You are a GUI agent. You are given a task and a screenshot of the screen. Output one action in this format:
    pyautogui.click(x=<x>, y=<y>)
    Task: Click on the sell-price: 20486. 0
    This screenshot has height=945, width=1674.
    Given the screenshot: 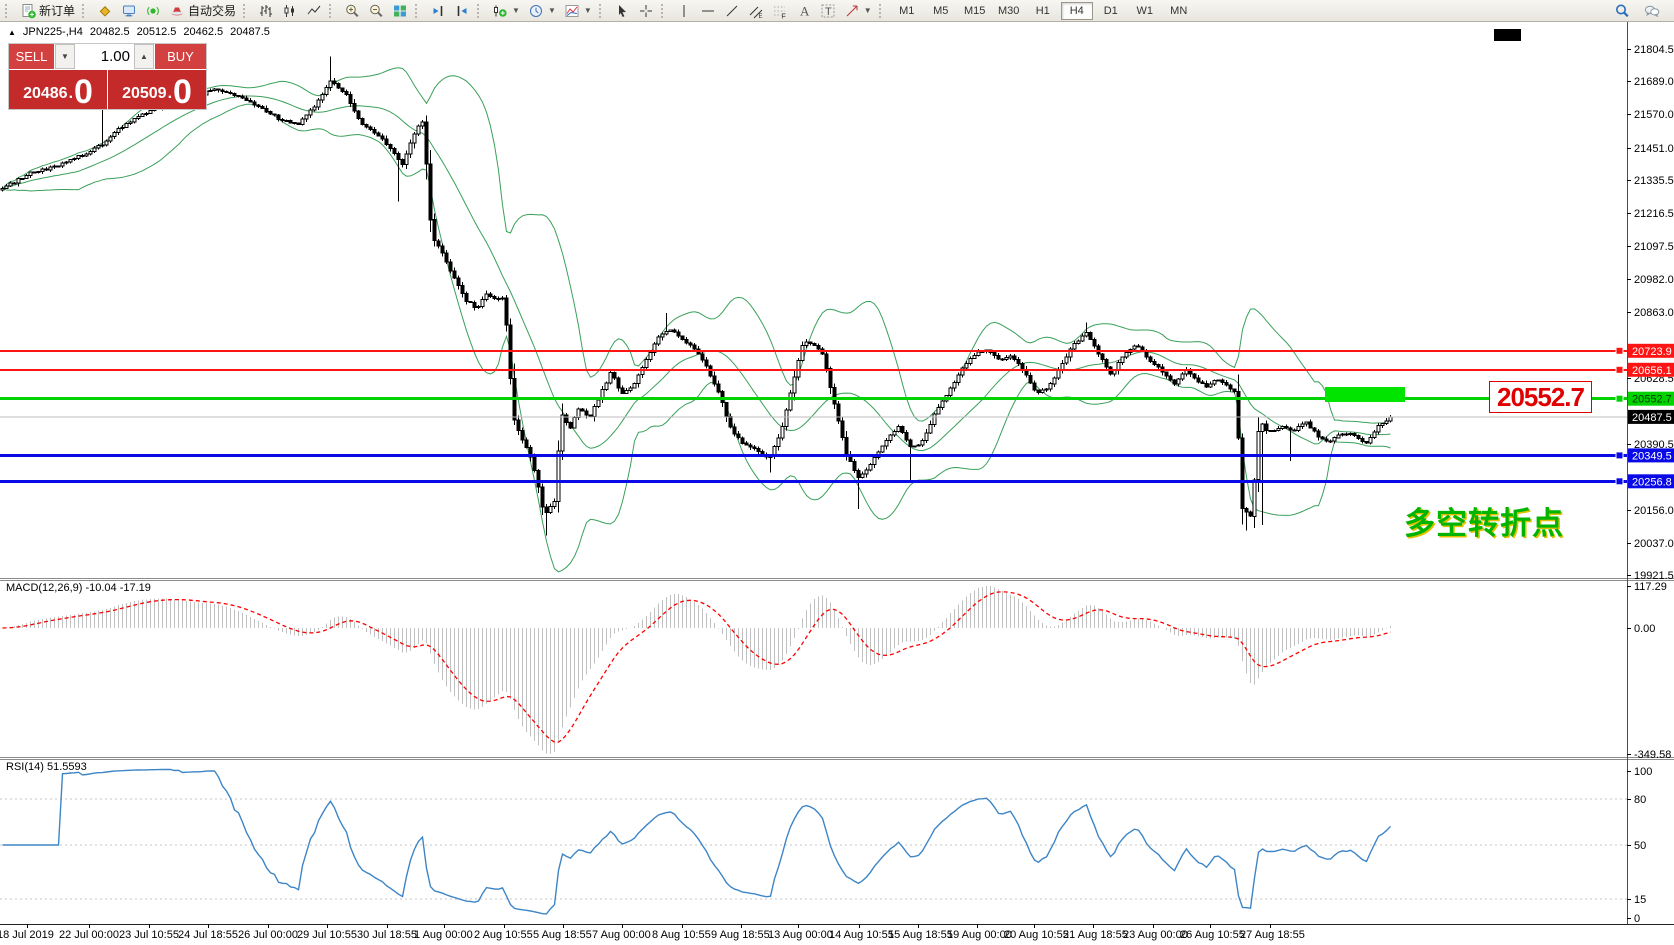 What is the action you would take?
    pyautogui.click(x=58, y=89)
    